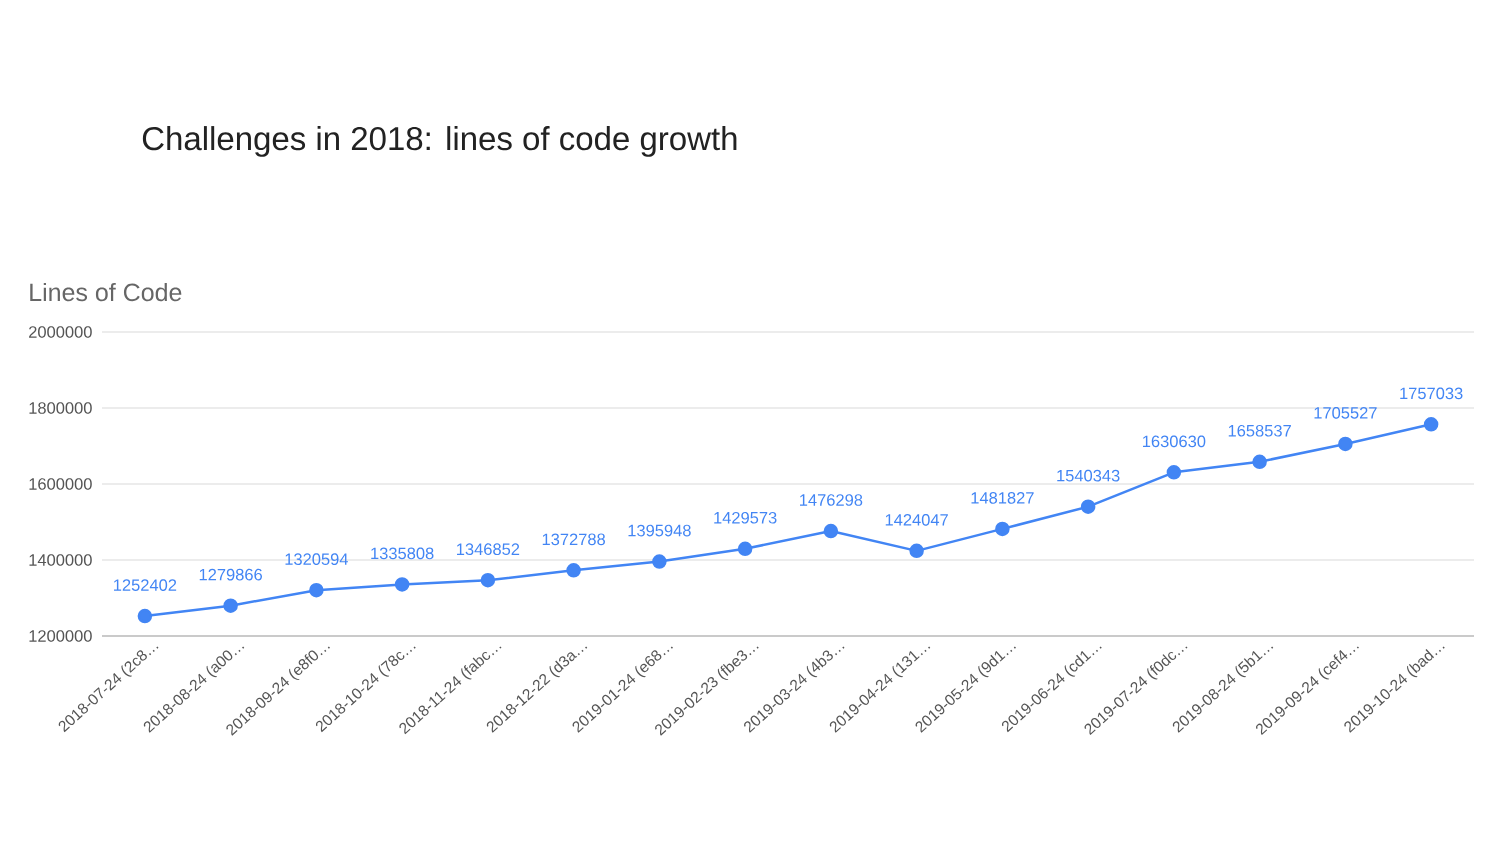 The image size is (1500, 844). Describe the element at coordinates (1088, 475) in the screenshot. I see `data-label: 1540343` at that location.